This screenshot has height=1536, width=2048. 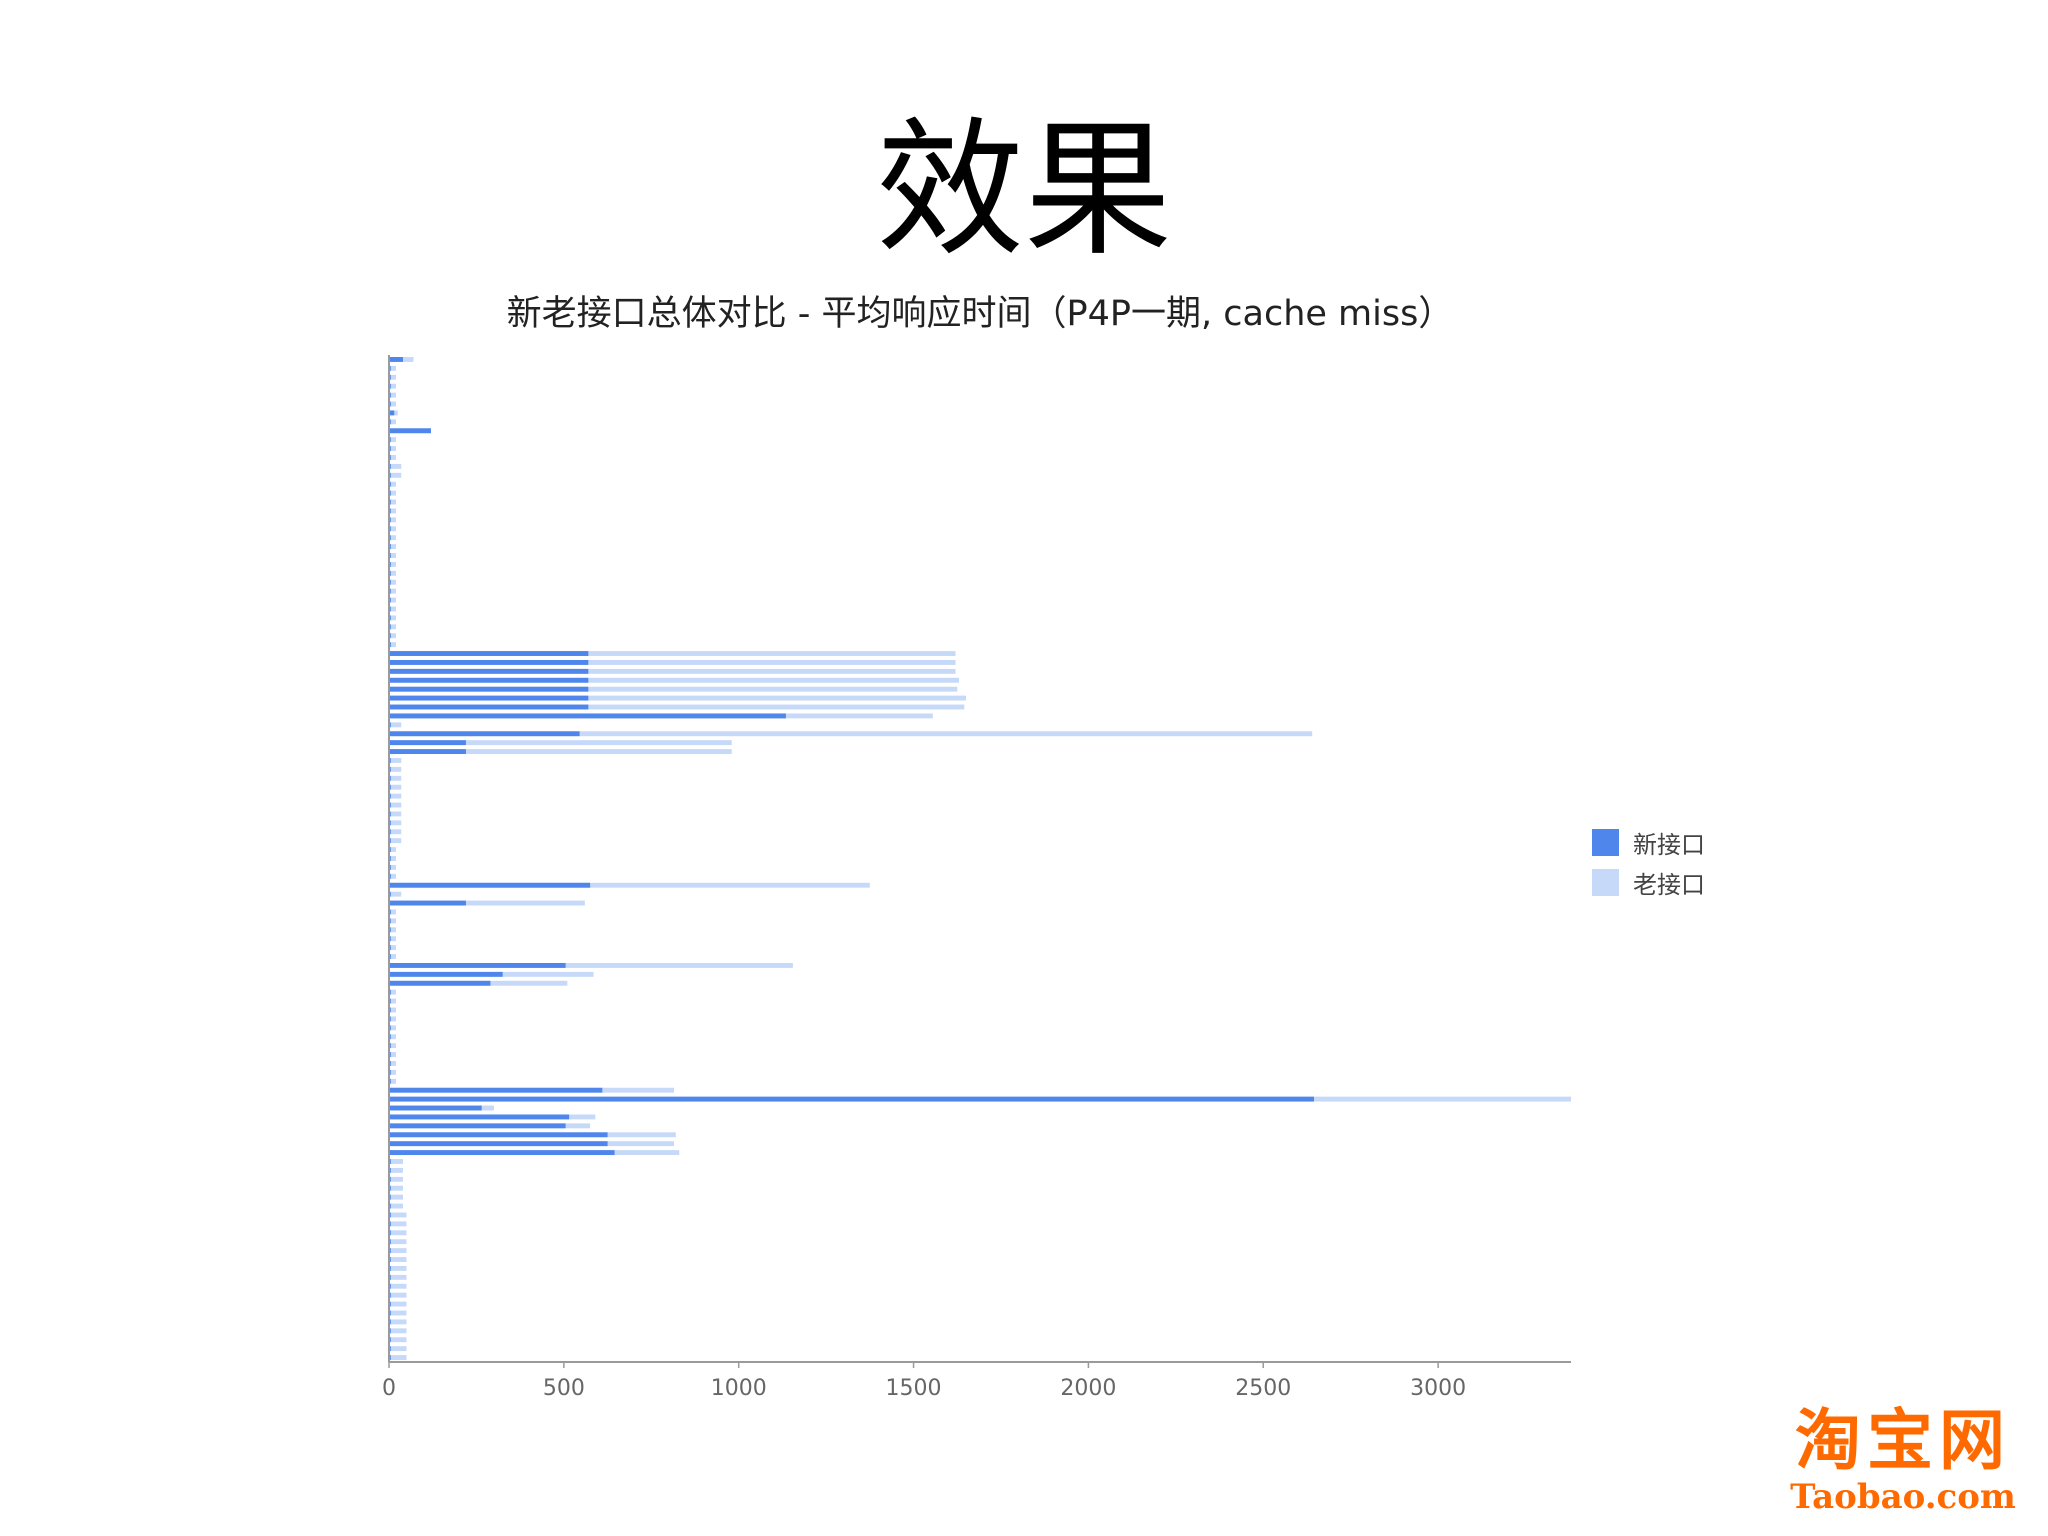 What do you see at coordinates (1903, 1440) in the screenshot?
I see `logo-text-cn: 淘宝网` at bounding box center [1903, 1440].